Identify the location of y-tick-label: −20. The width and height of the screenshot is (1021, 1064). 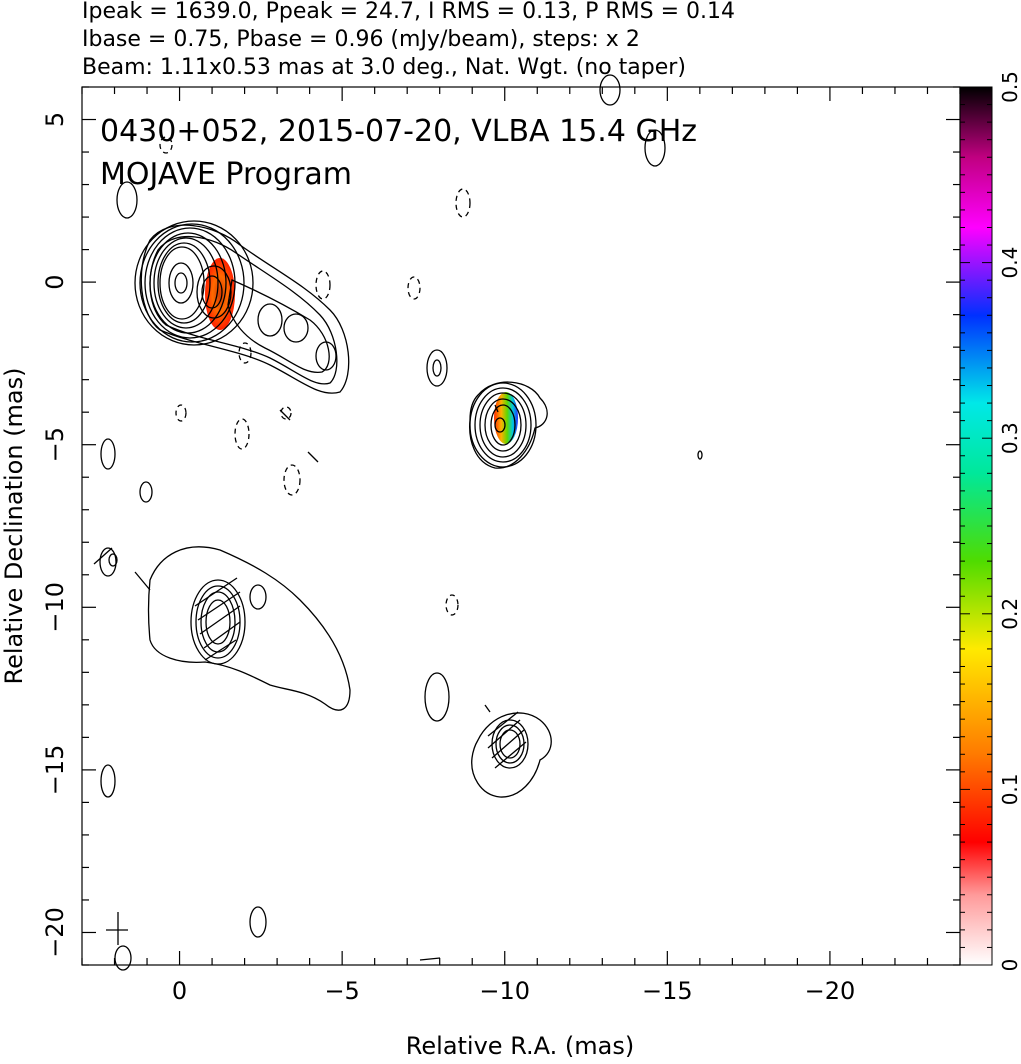
(55, 932).